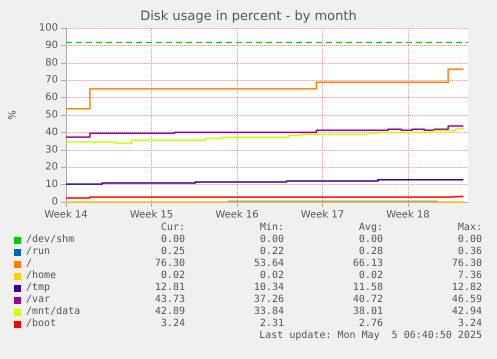  I want to click on text: 7.36, so click(470, 276).